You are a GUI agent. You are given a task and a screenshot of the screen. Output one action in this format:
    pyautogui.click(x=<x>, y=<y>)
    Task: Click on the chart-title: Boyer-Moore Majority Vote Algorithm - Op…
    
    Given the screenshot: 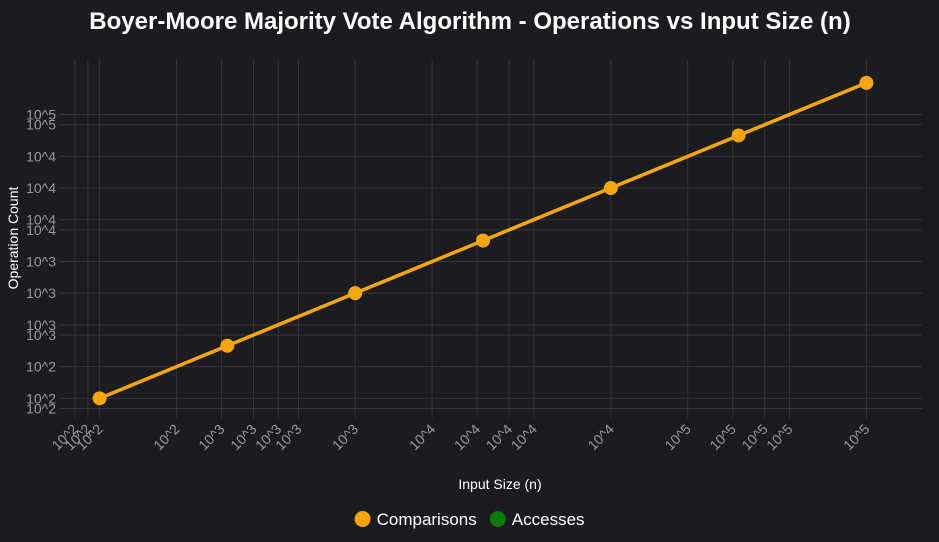 What is the action you would take?
    pyautogui.click(x=469, y=21)
    